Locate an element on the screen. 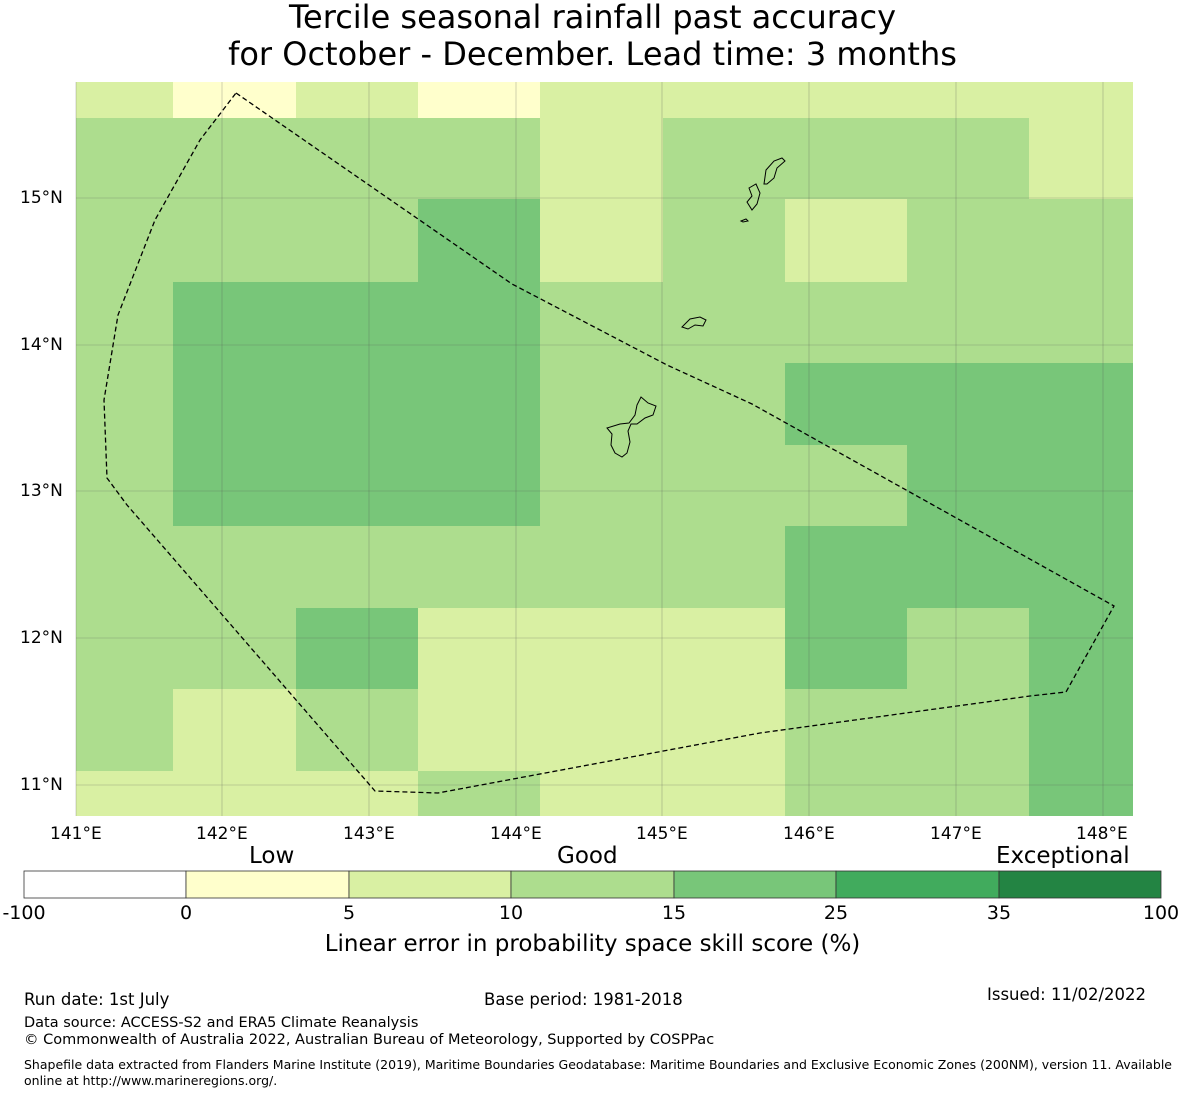 This screenshot has height=1095, width=1185. colorbar-tick: 100 is located at coordinates (1161, 913).